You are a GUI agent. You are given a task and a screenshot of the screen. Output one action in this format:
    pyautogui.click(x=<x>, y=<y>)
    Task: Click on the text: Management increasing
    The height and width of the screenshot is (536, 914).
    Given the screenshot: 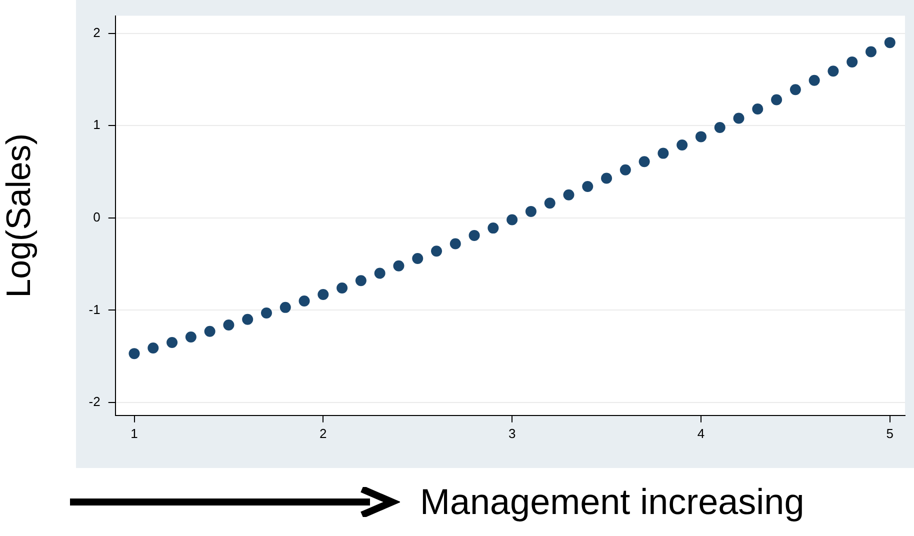 What is the action you would take?
    pyautogui.click(x=612, y=502)
    